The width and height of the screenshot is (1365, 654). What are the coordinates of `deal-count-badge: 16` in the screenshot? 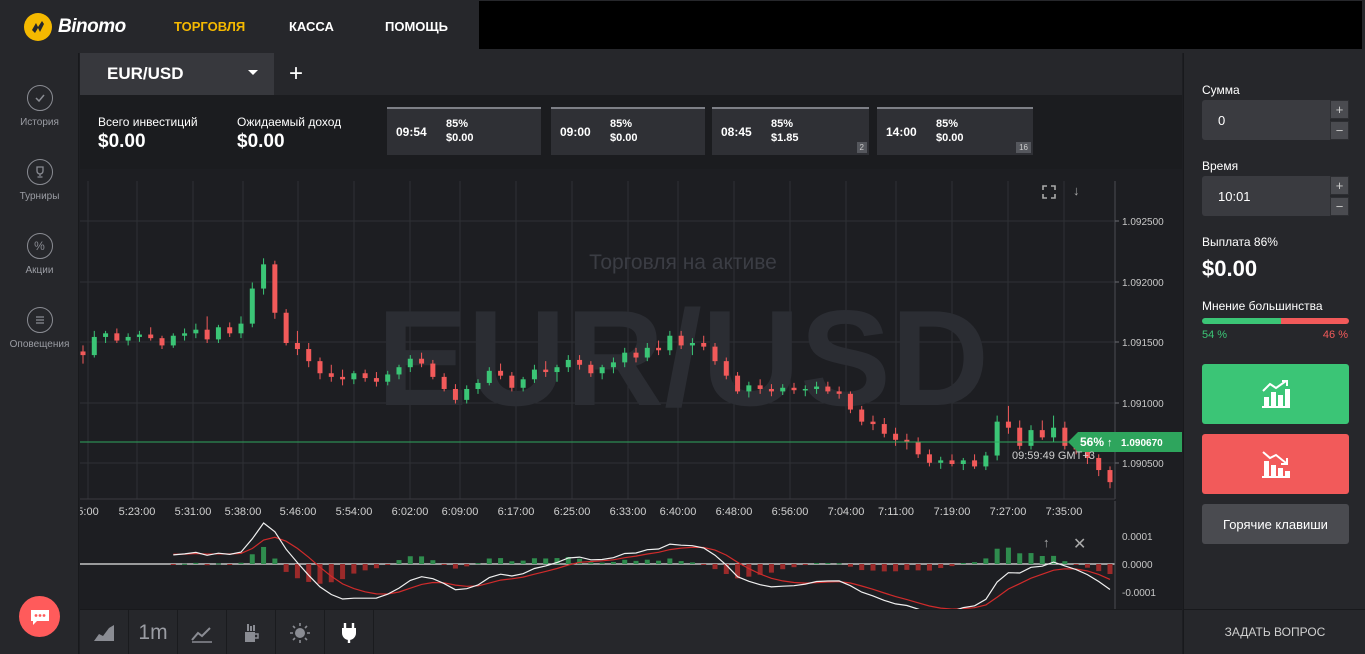 It's located at (1023, 147).